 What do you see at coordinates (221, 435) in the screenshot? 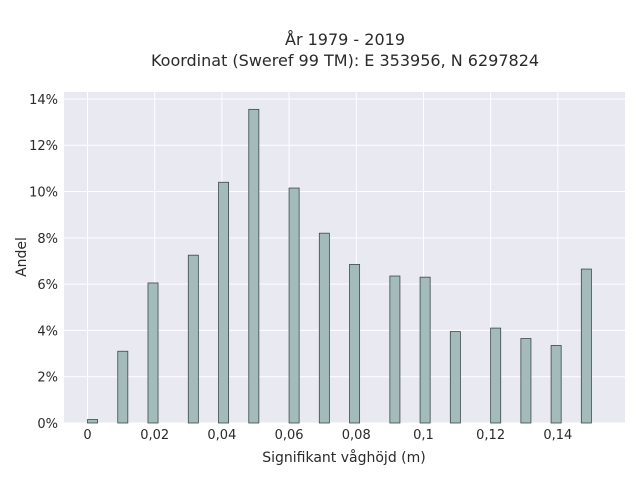
I see `x-tick-label: 0,04` at bounding box center [221, 435].